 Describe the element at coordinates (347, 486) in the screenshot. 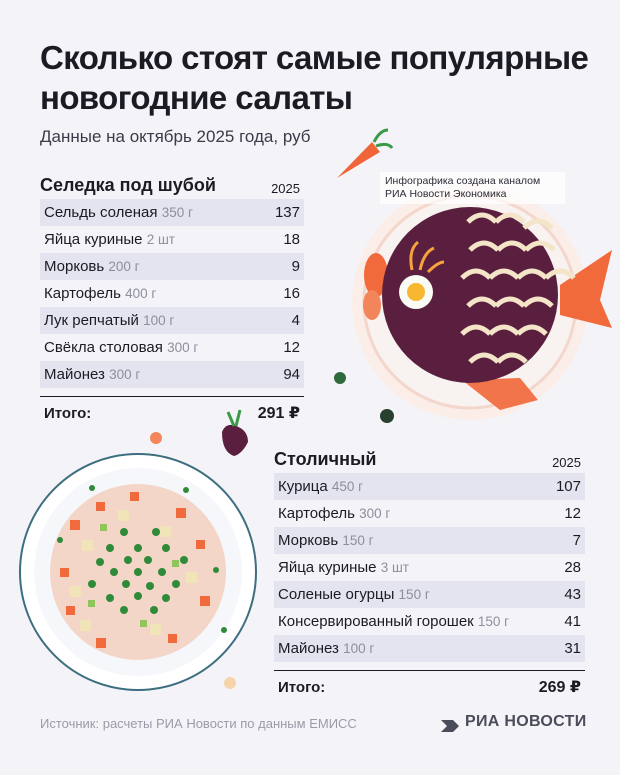

I see `ingredient-qty: 450 г` at that location.